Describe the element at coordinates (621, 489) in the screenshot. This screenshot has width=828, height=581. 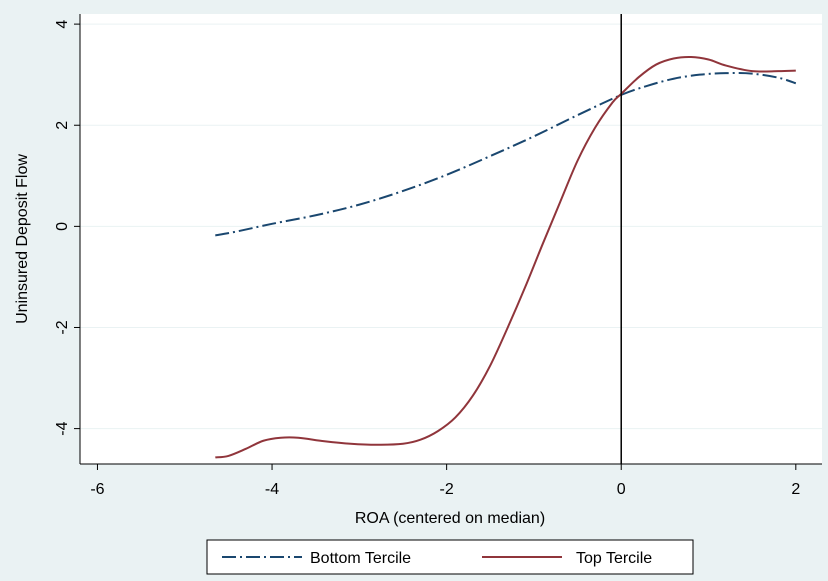
I see `x-tick-label: 0` at that location.